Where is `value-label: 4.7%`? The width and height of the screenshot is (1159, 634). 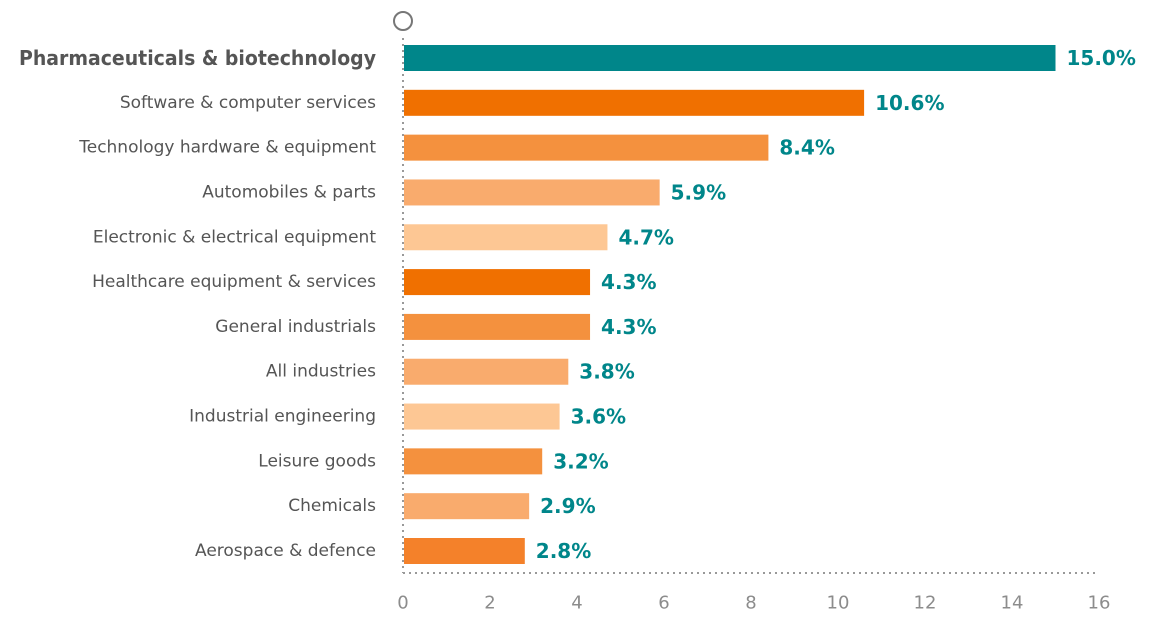 value-label: 4.7% is located at coordinates (645, 237).